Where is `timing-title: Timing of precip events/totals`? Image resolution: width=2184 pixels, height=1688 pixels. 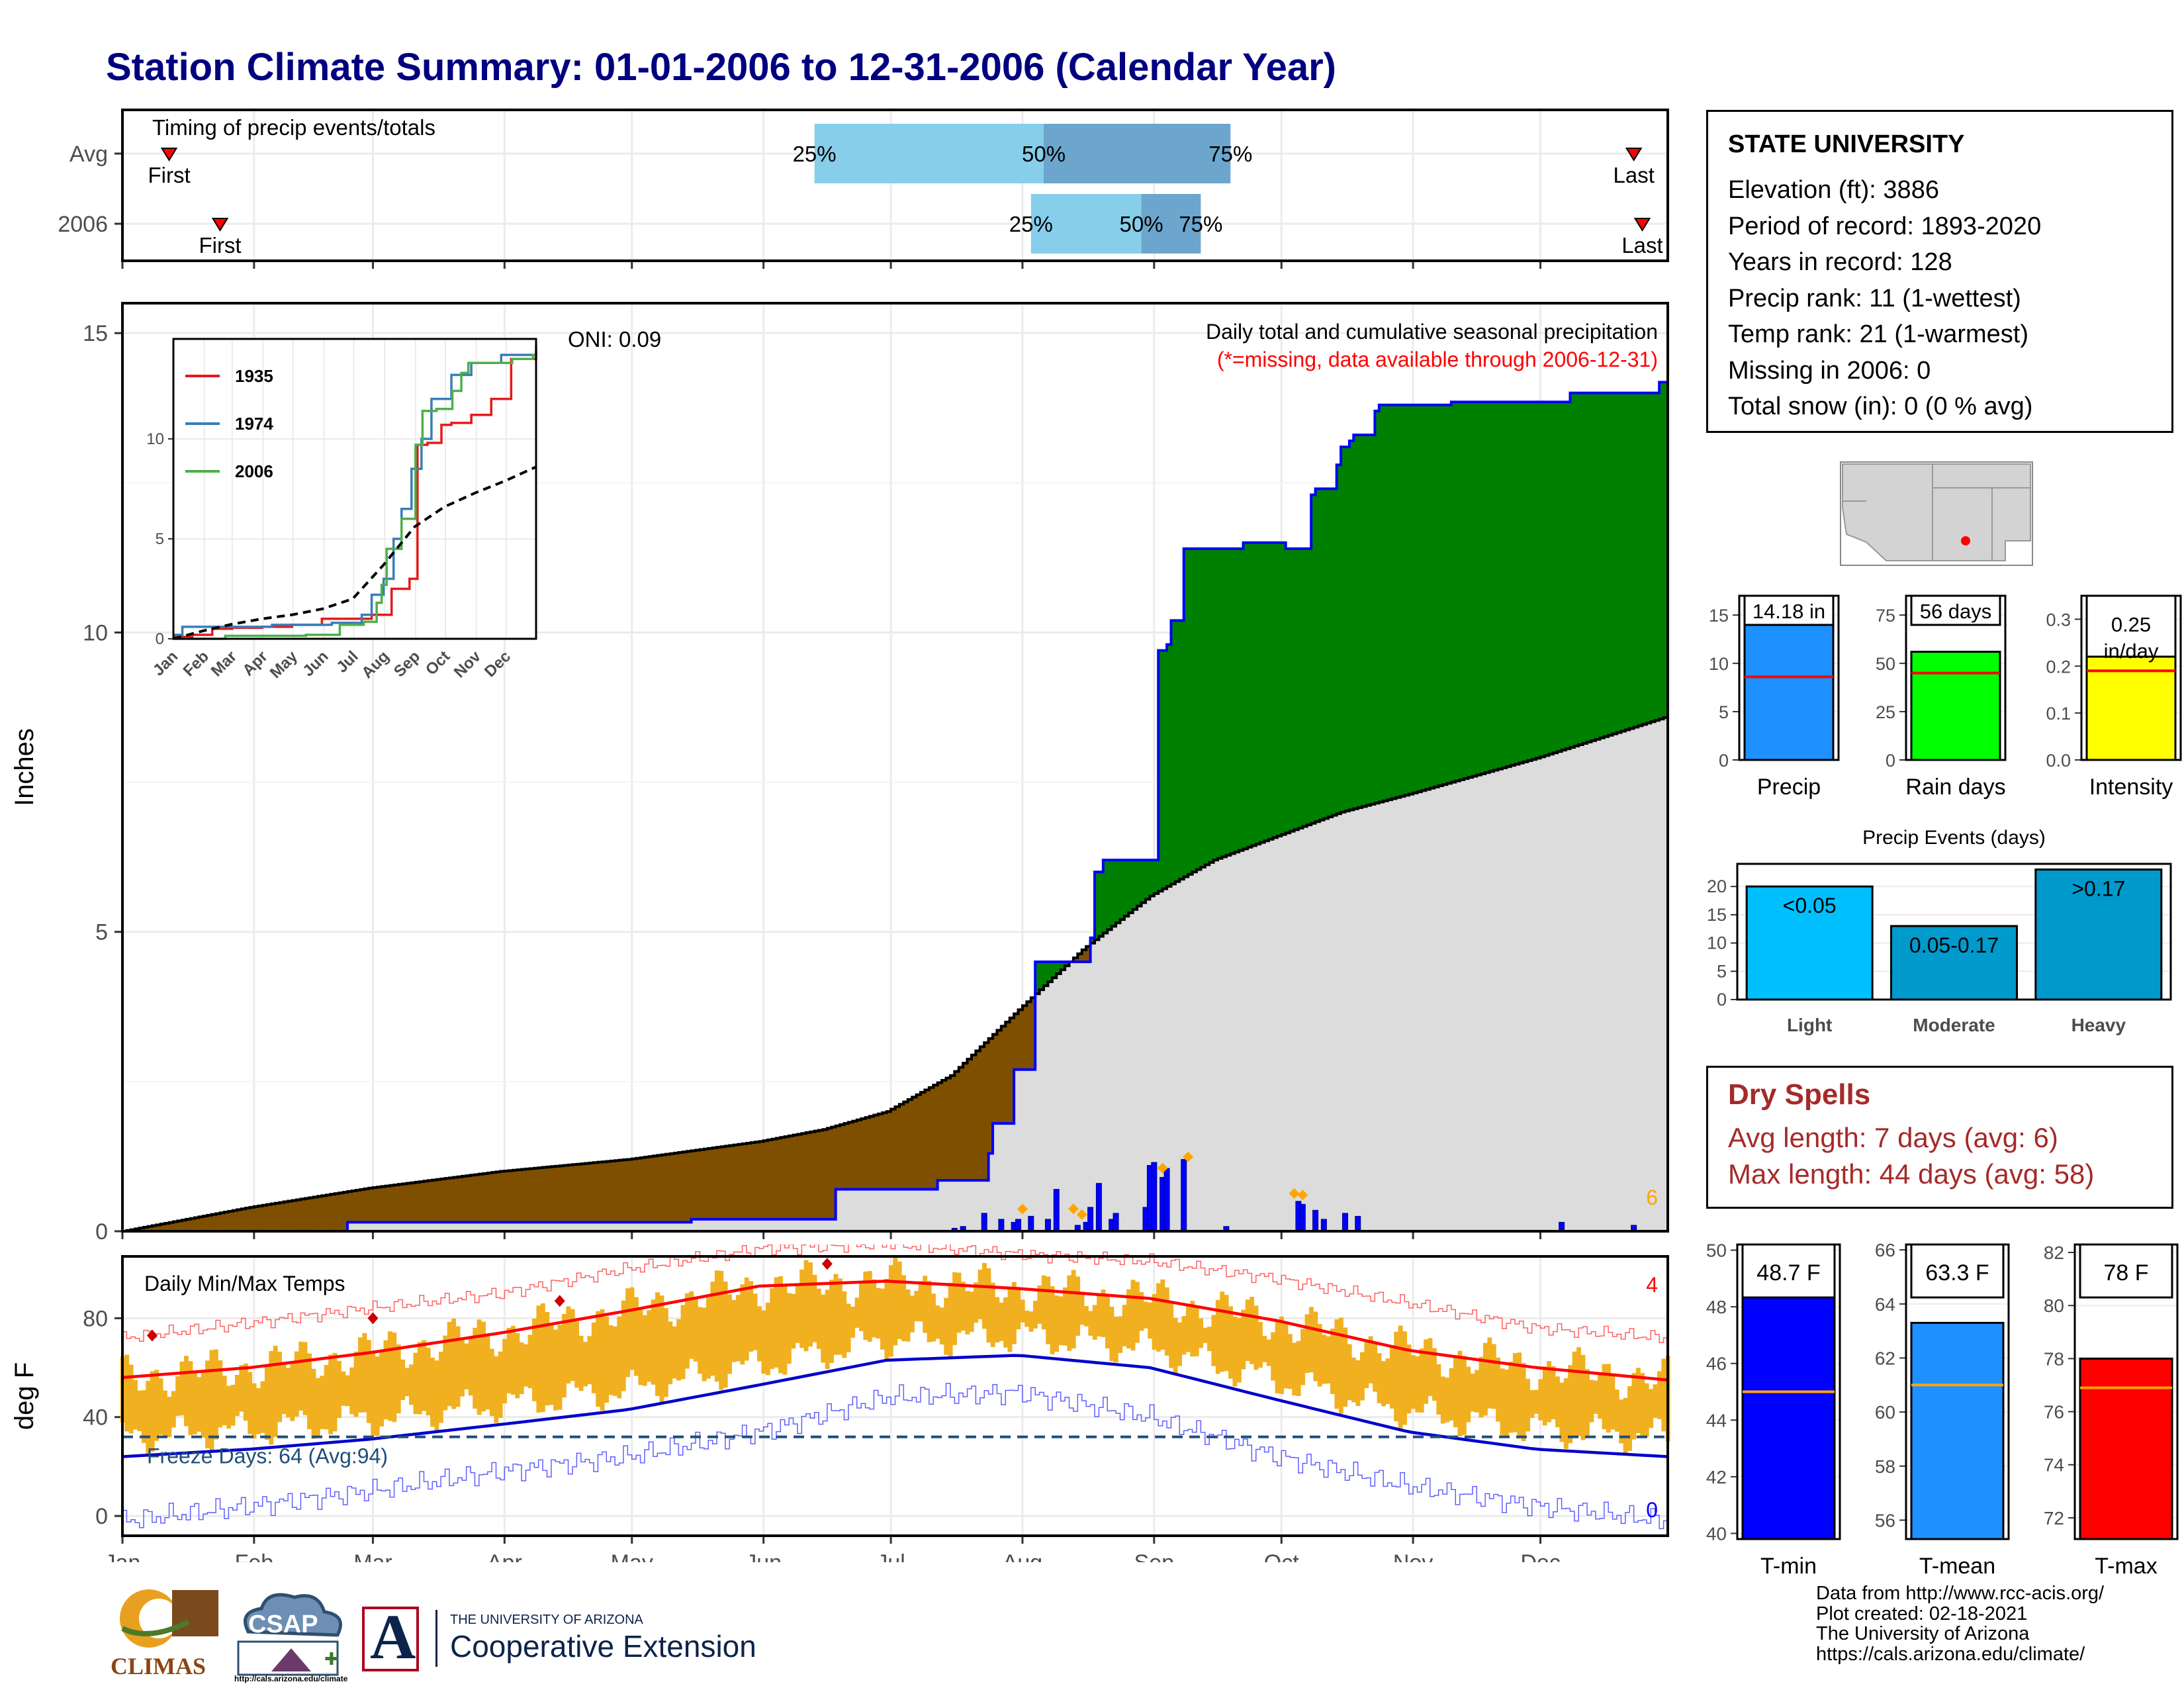 timing-title: Timing of precip events/totals is located at coordinates (293, 127).